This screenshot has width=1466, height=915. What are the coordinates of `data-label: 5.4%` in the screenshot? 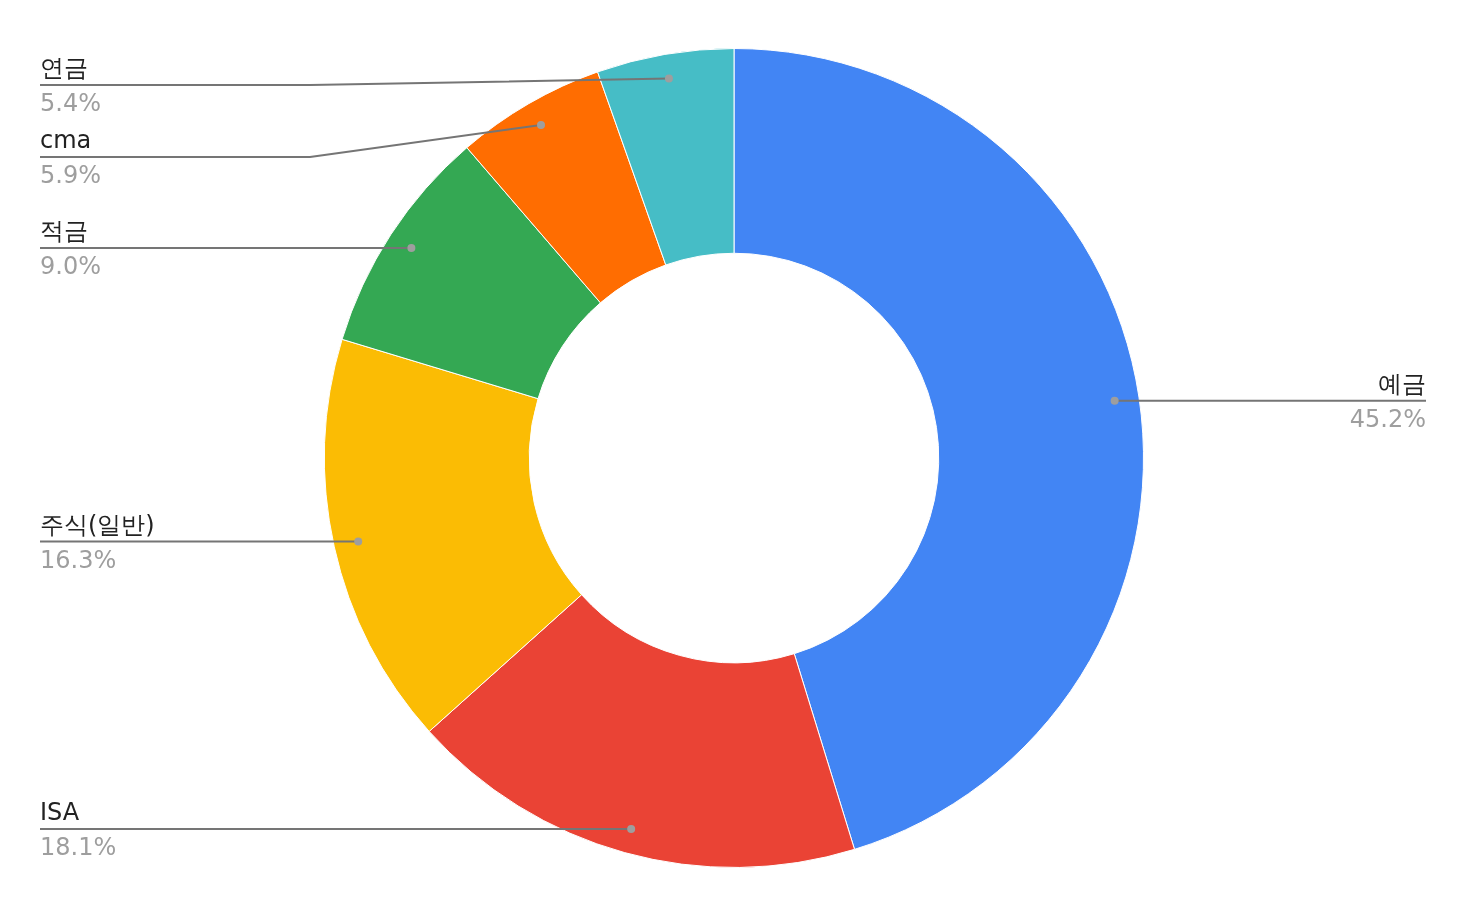 It's located at (70, 103).